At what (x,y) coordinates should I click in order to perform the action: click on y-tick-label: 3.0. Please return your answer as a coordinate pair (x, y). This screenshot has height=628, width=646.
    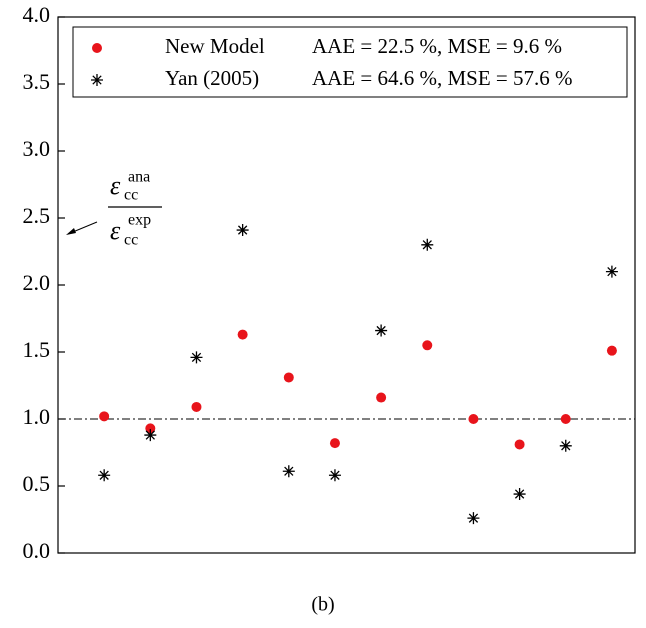
    Looking at the image, I should click on (37, 148).